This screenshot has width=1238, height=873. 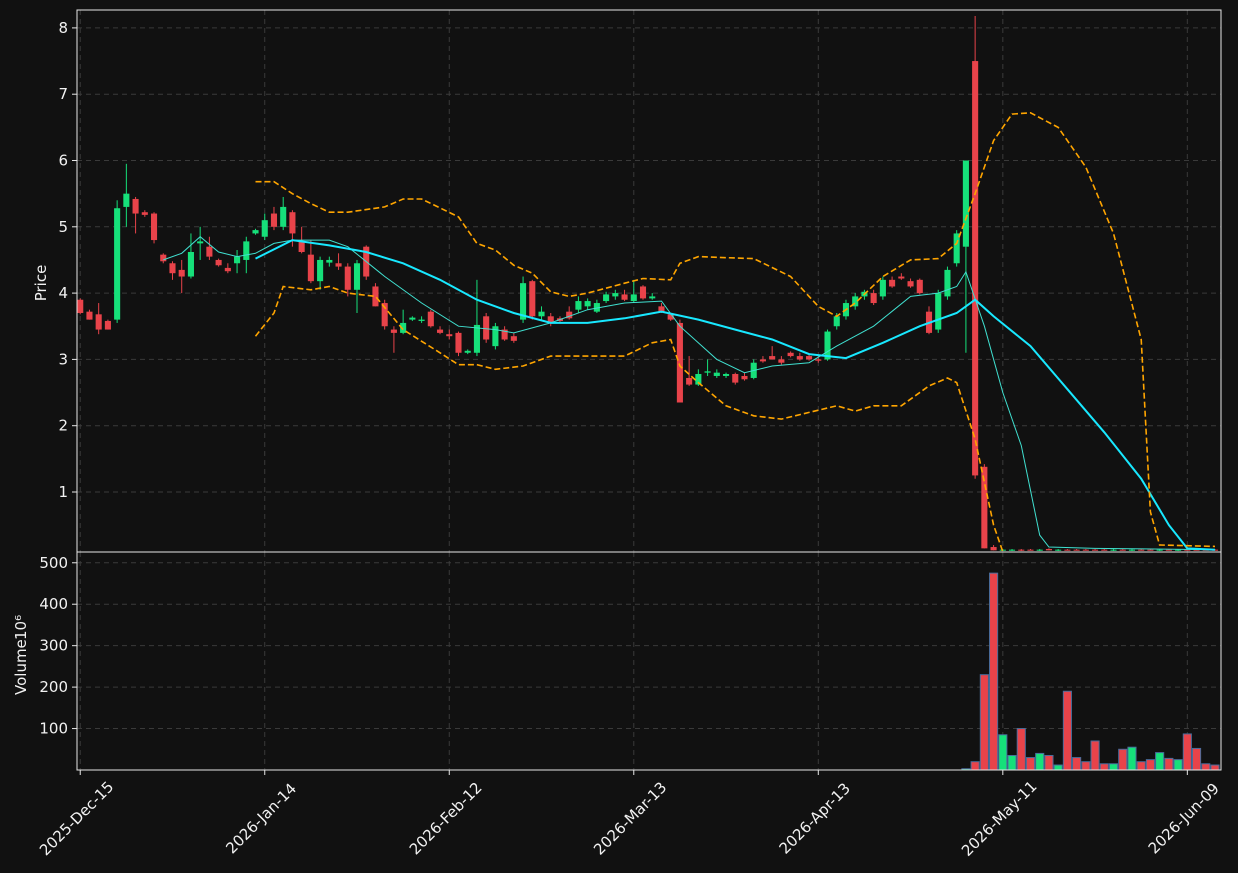 What do you see at coordinates (999, 818) in the screenshot?
I see `x-tick-label: 2026-May-11` at bounding box center [999, 818].